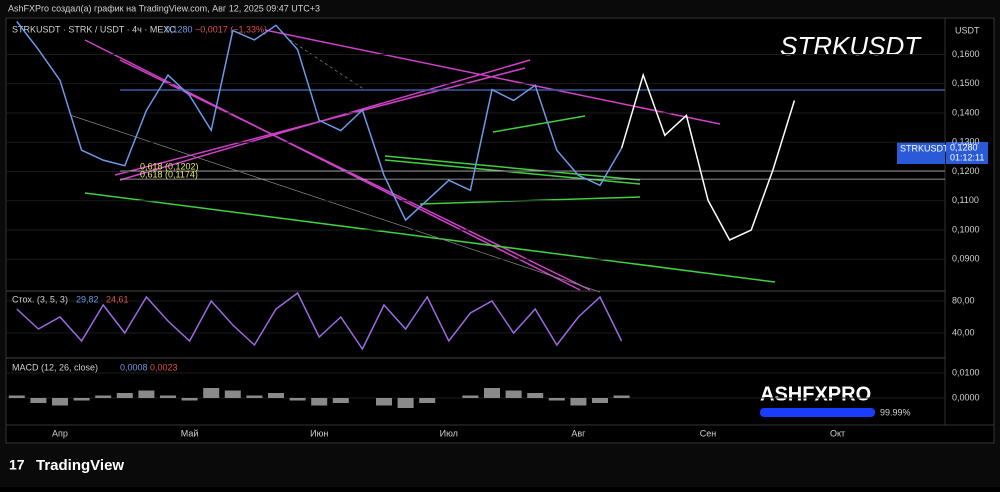  I want to click on x-tick-label: Сен, so click(708, 433).